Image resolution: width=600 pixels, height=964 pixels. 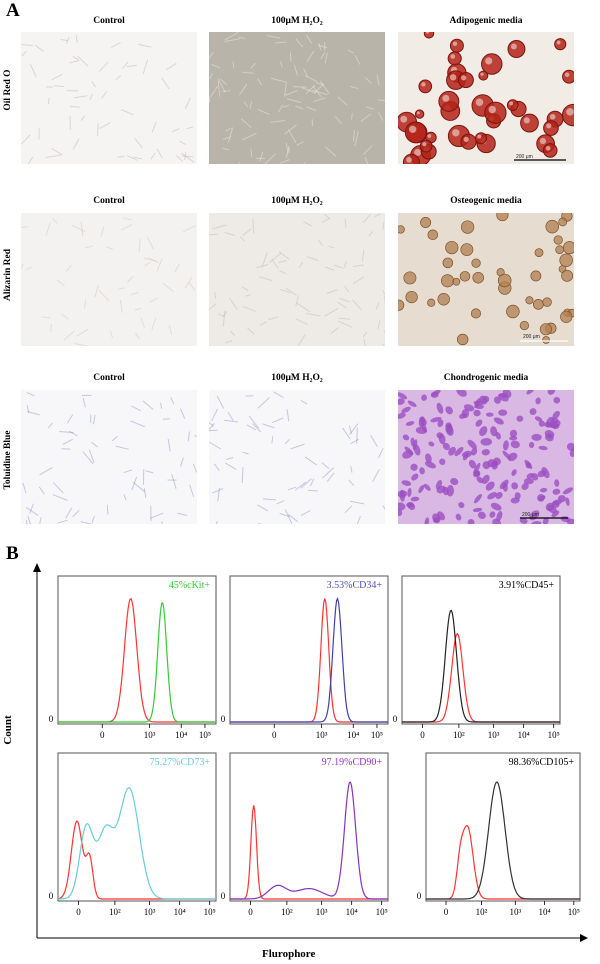 I want to click on scalebar-osteogenic: 200 μm, so click(x=531, y=337).